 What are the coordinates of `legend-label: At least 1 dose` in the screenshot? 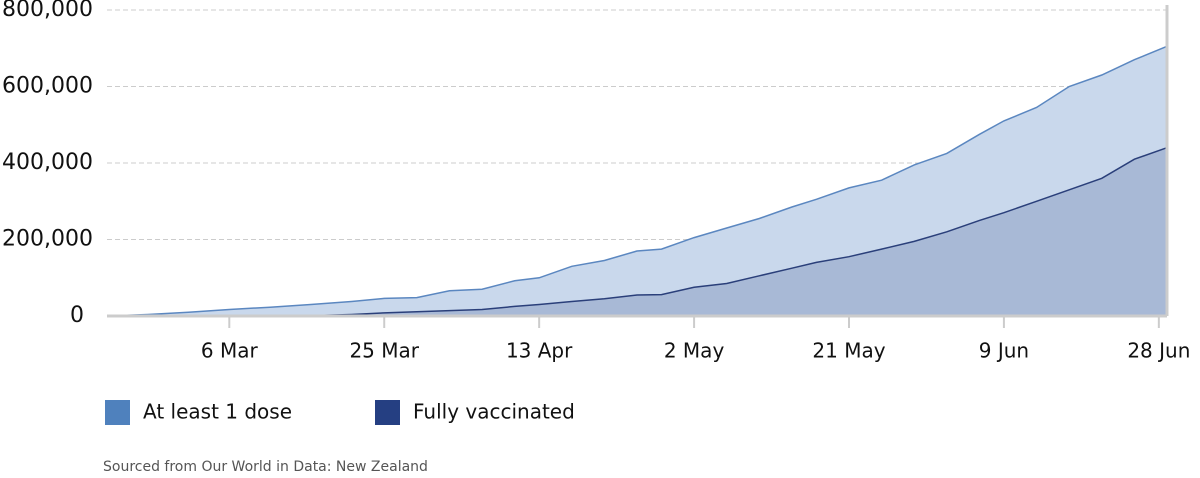 It's located at (217, 412).